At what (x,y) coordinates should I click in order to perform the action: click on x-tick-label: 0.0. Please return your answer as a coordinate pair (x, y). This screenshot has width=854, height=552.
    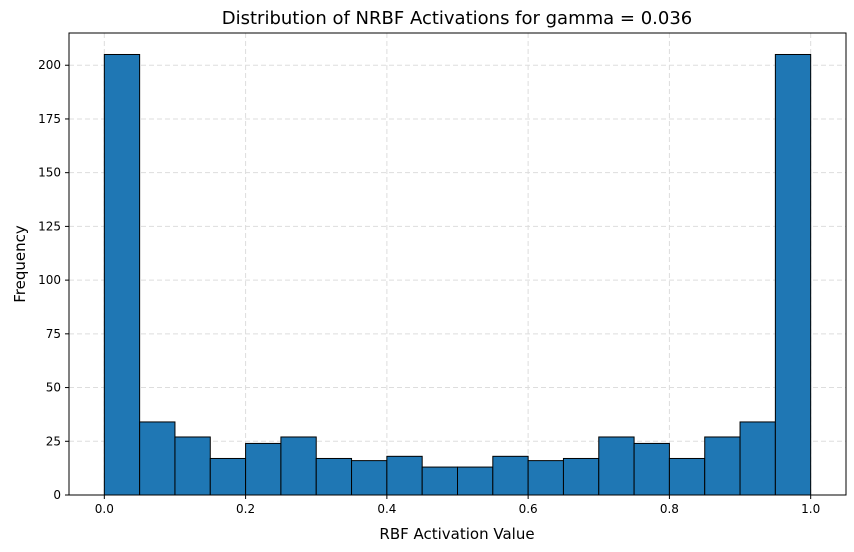
    Looking at the image, I should click on (104, 509).